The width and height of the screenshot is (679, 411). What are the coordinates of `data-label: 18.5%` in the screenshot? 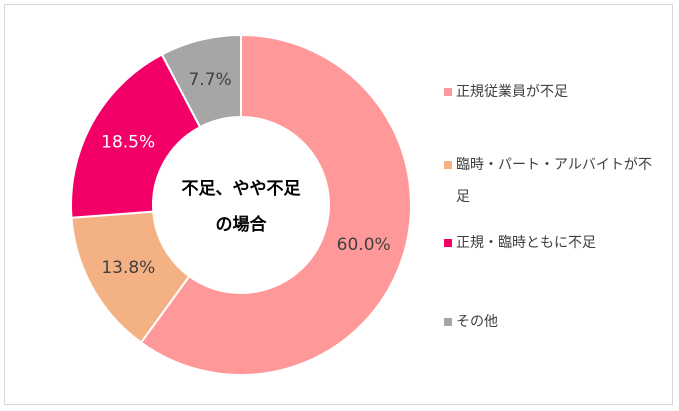 It's located at (128, 142).